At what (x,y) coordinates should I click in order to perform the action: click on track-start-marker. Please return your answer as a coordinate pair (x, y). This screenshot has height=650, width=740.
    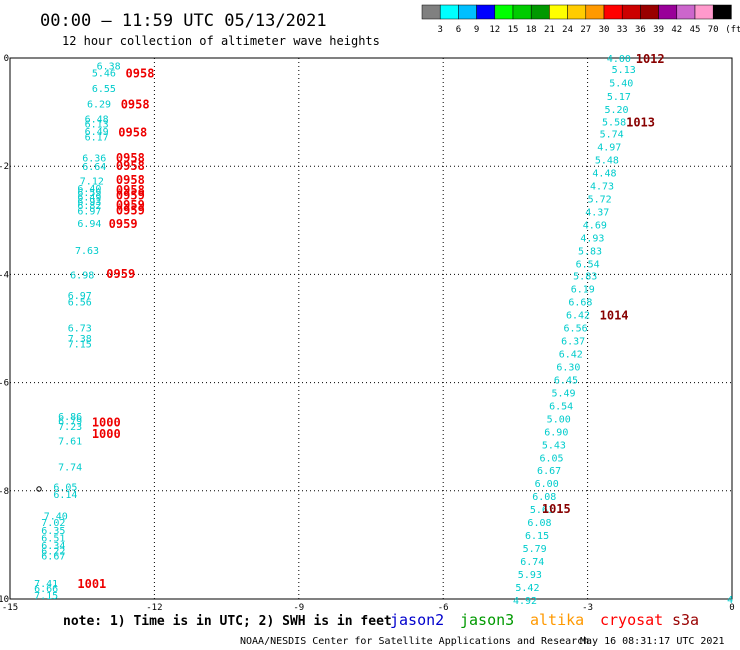
    Looking at the image, I should click on (39, 489).